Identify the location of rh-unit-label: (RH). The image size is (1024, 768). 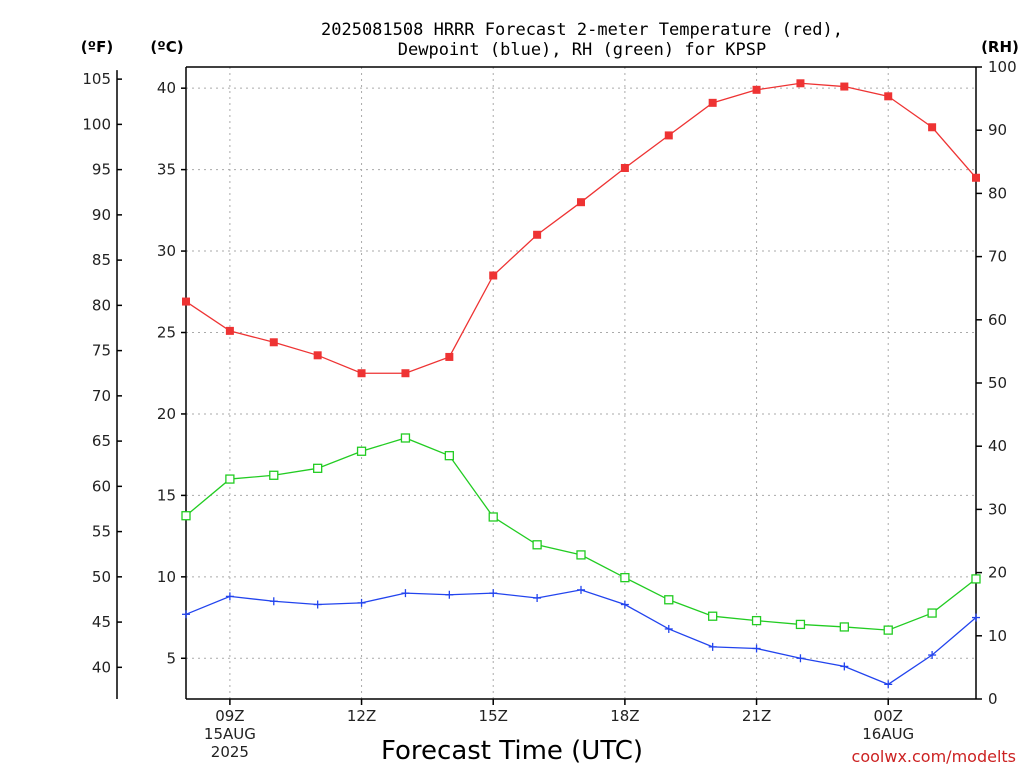
(1000, 47).